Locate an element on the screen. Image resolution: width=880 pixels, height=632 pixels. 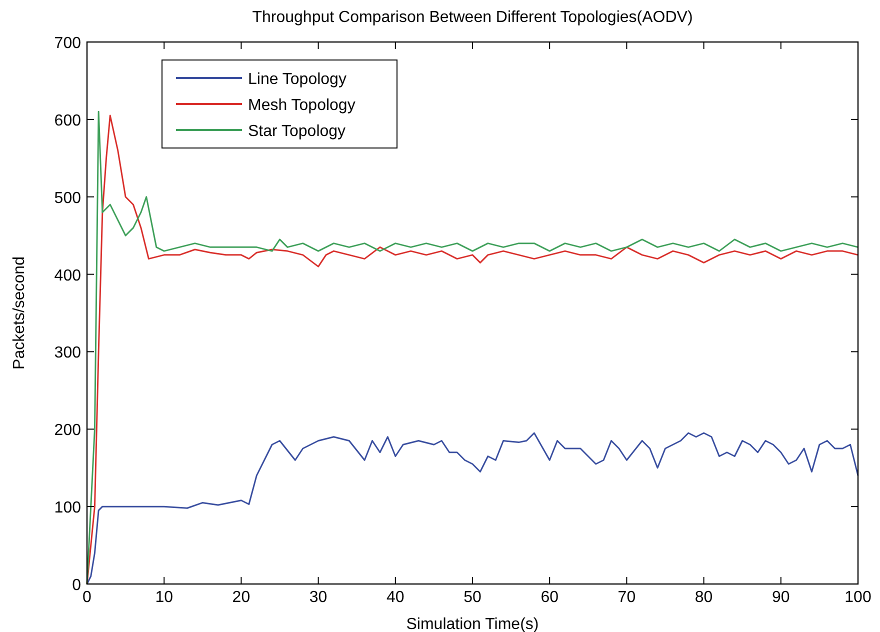
y-tick-label: 300 is located at coordinates (68, 353).